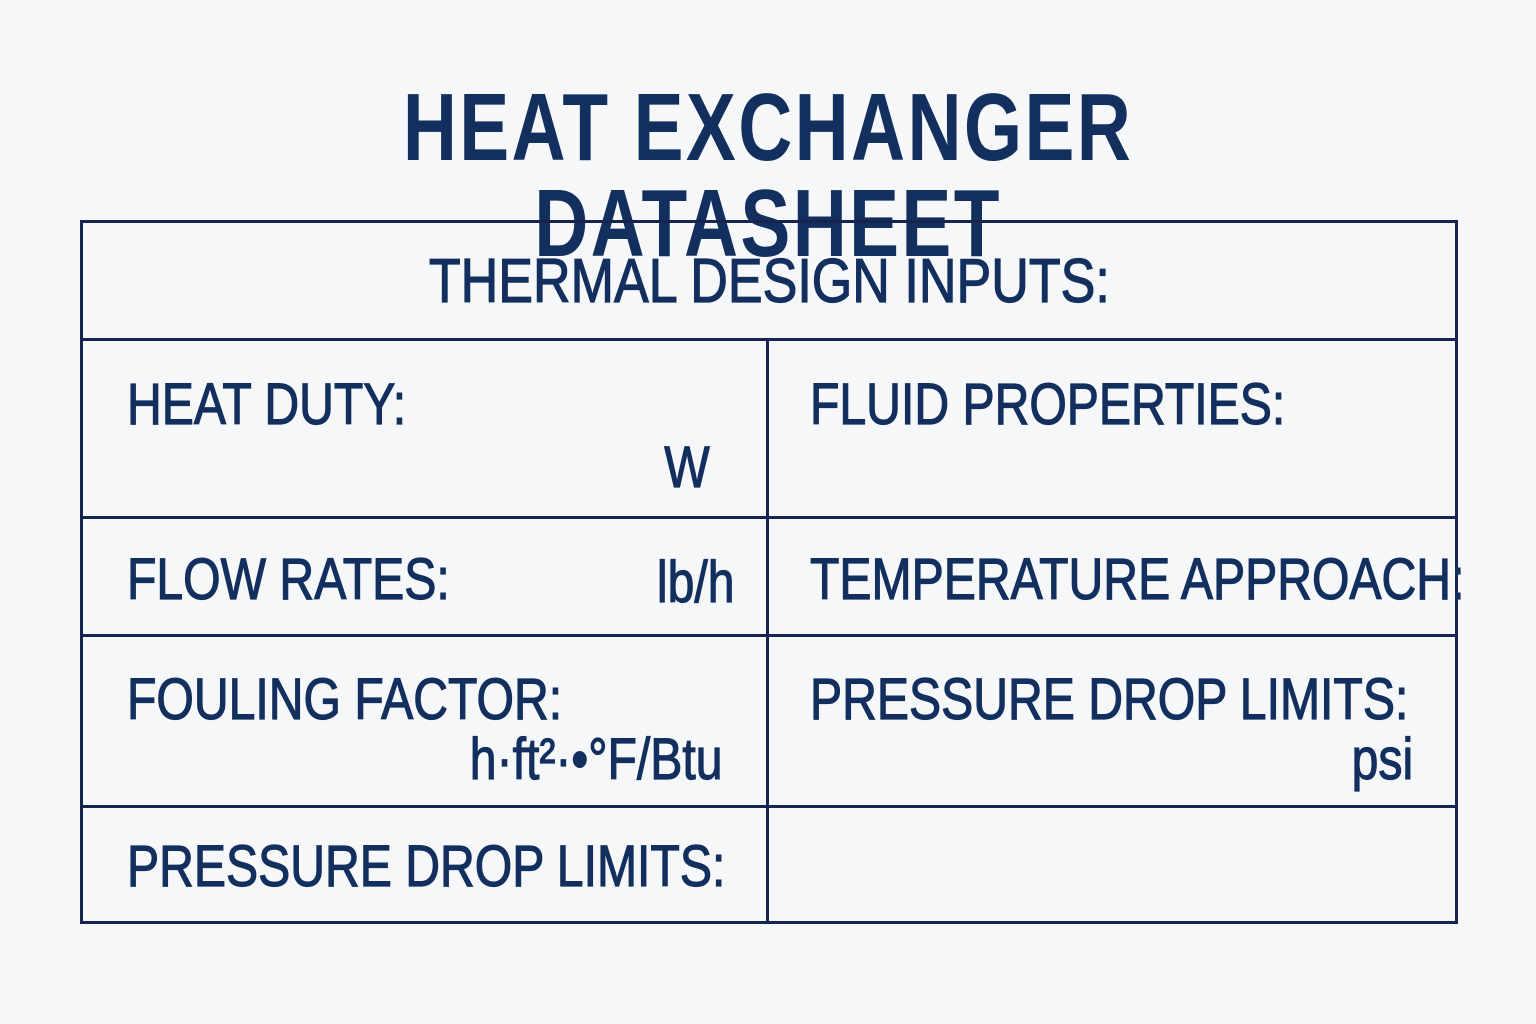 This screenshot has width=1536, height=1024. Describe the element at coordinates (345, 699) in the screenshot. I see `fouling-factor-label: FOULING FACTOR:` at that location.